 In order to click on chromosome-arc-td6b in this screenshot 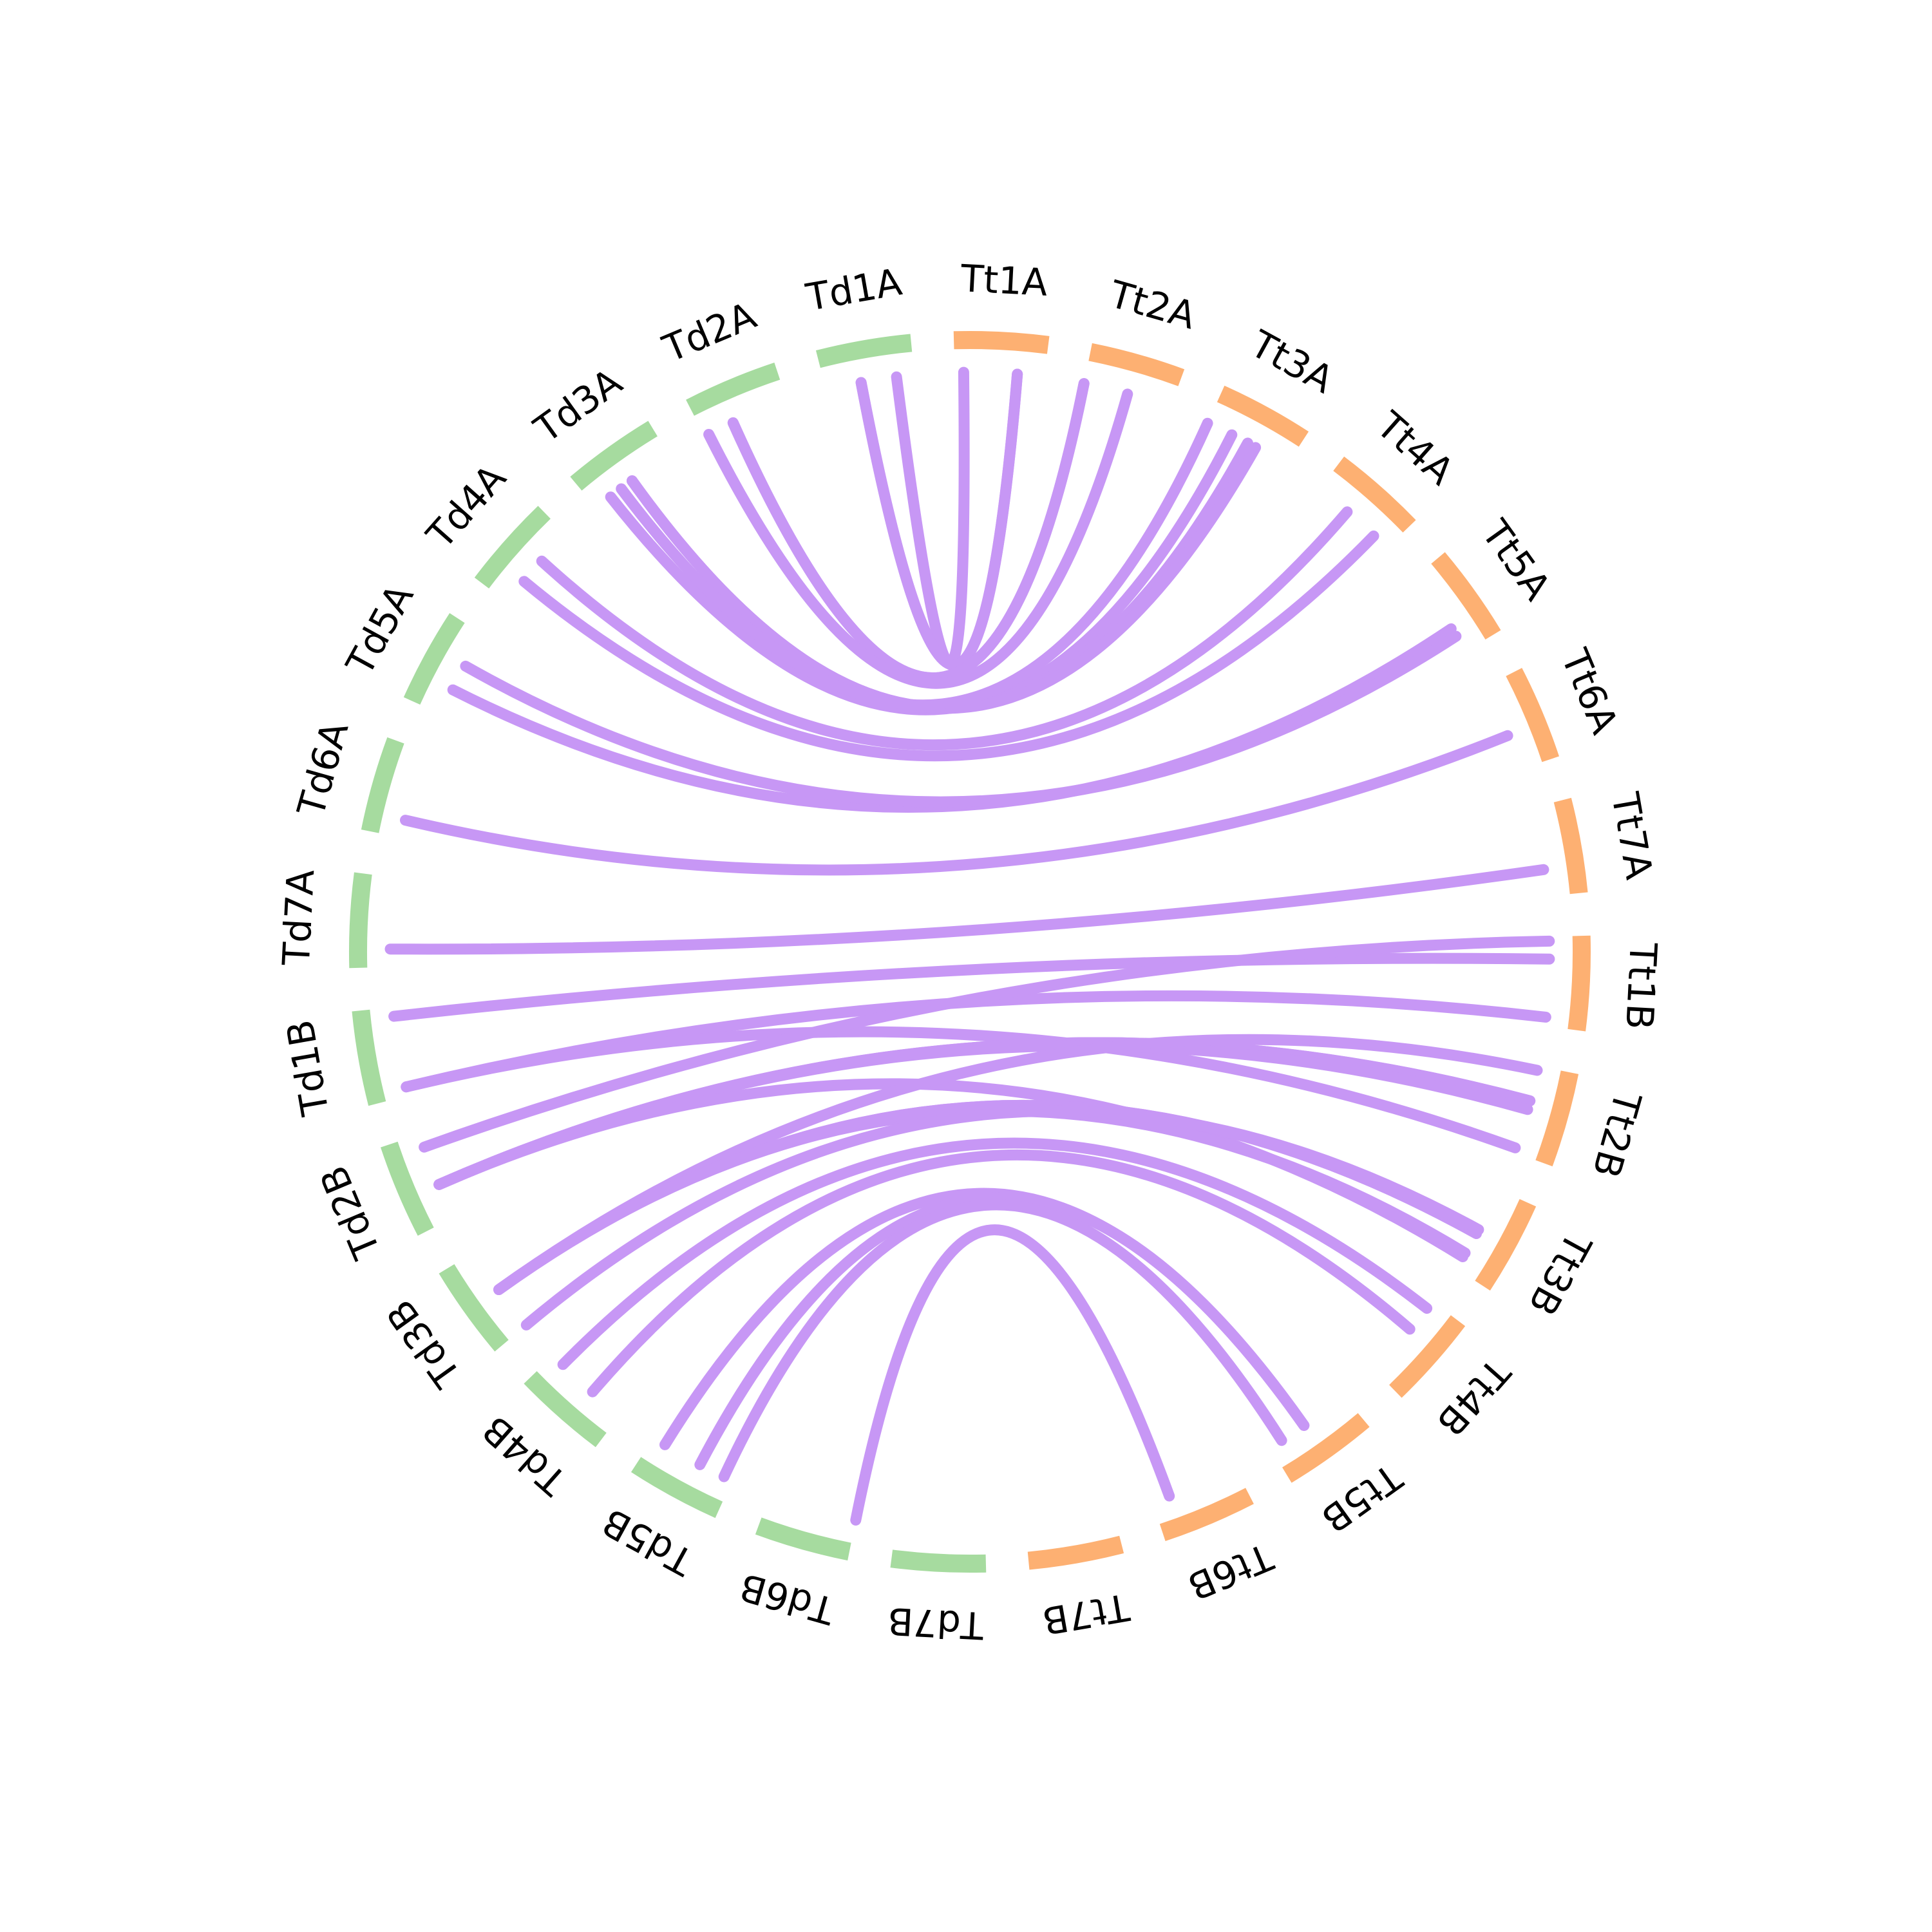, I will do `click(803, 1539)`.